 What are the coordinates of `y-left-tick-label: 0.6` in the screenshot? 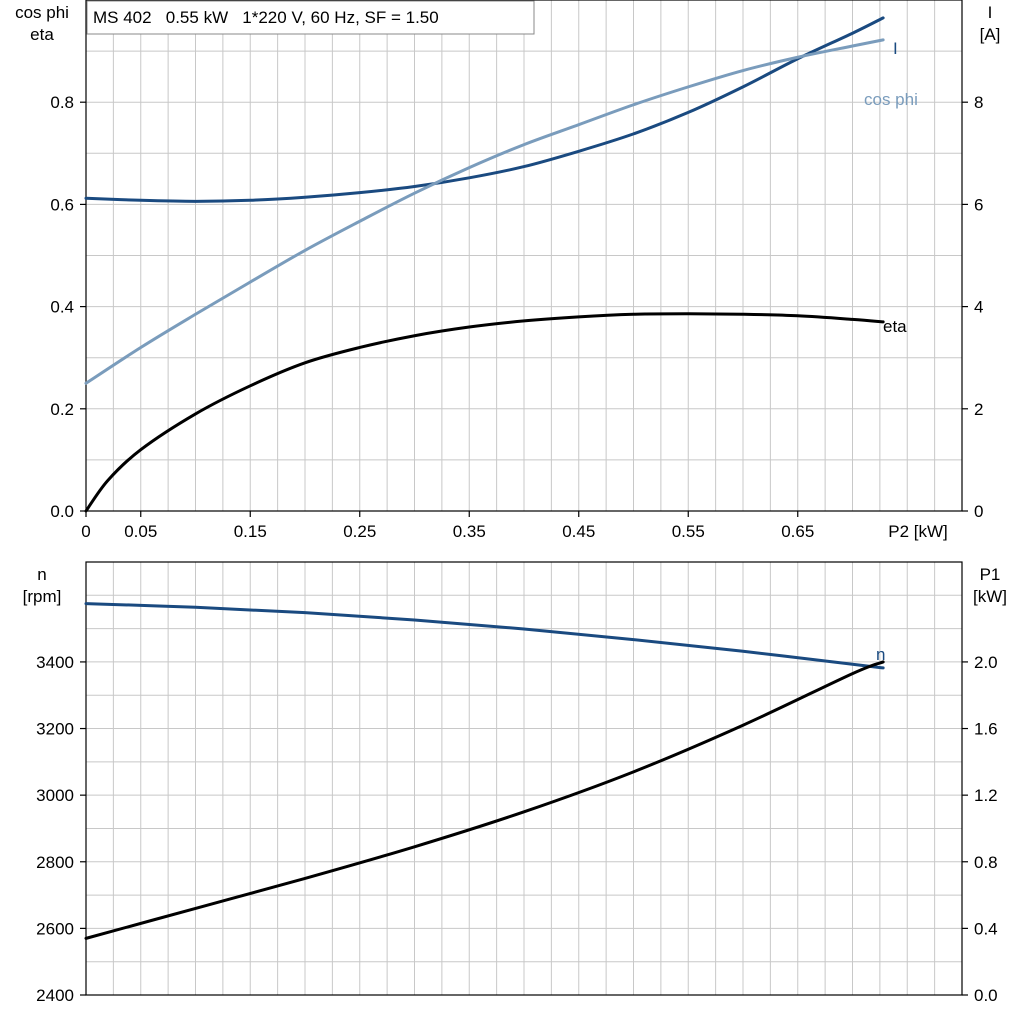 It's located at (62, 204).